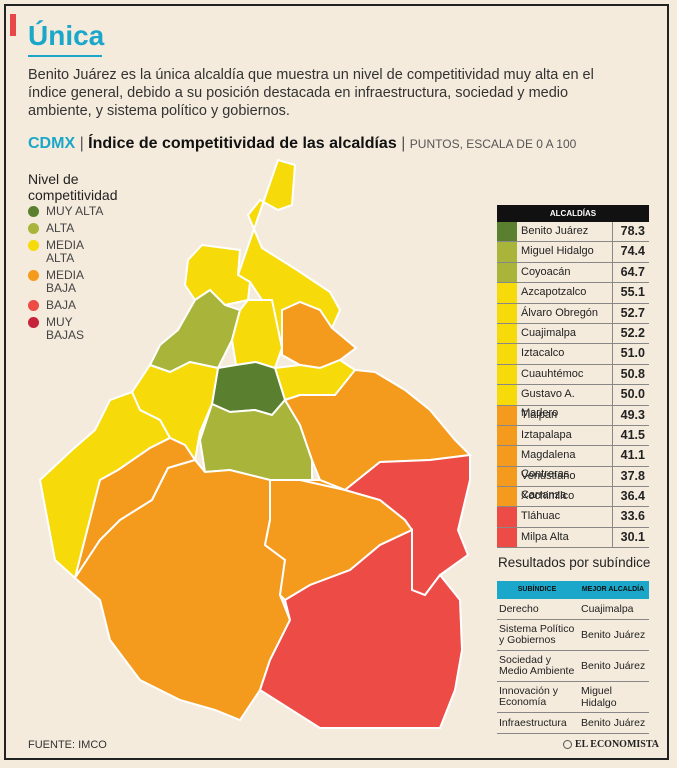 The height and width of the screenshot is (768, 677). Describe the element at coordinates (565, 517) in the screenshot. I see `ranking-name: Tláhuac` at that location.